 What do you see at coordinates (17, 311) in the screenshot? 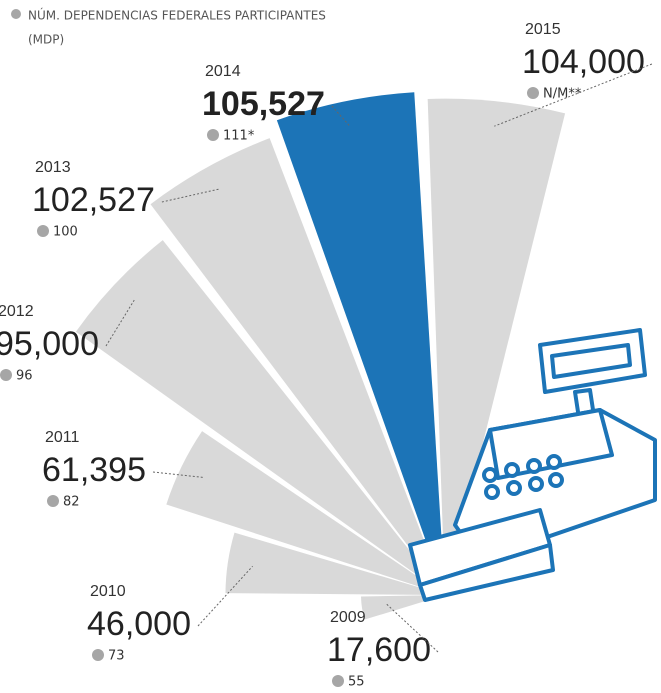
I see `year-label: 2012` at bounding box center [17, 311].